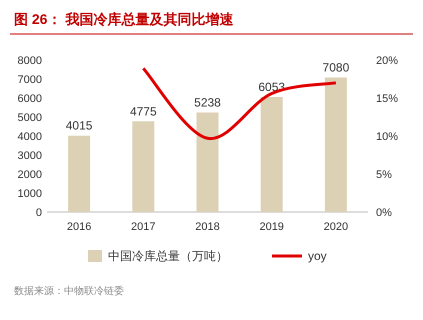 The height and width of the screenshot is (320, 423). What do you see at coordinates (30, 137) in the screenshot?
I see `y-tick-label: 4000` at bounding box center [30, 137].